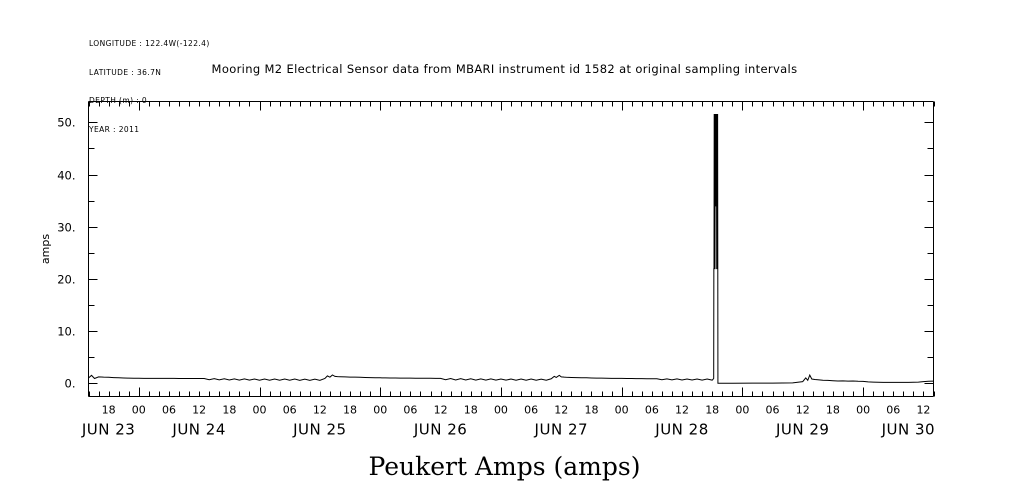 This screenshot has width=1009, height=504. What do you see at coordinates (712, 410) in the screenshot?
I see `x-hour-label-20: 18` at bounding box center [712, 410].